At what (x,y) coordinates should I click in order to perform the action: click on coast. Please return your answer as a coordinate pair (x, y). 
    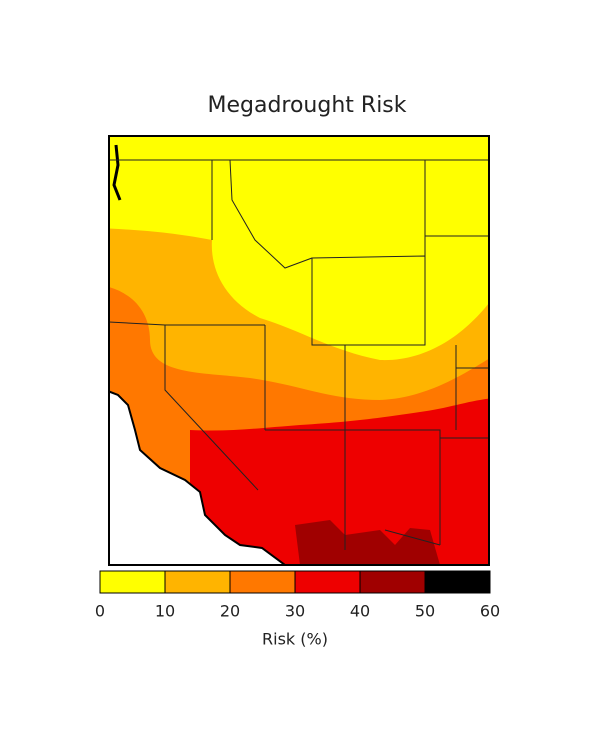
    Looking at the image, I should click on (117, 172).